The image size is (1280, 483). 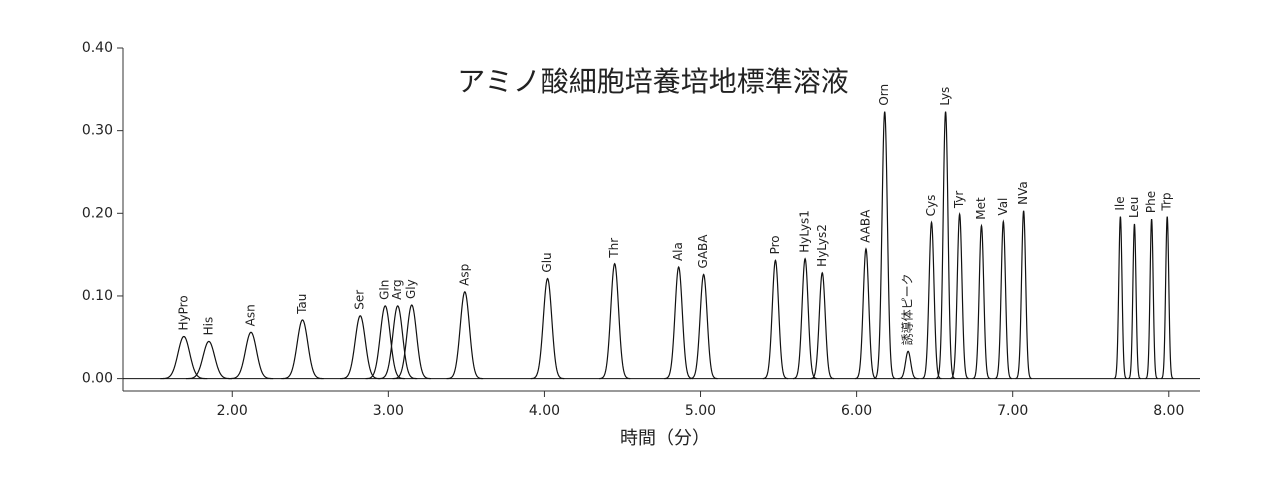 What do you see at coordinates (703, 251) in the screenshot?
I see `peak-label: GABA` at bounding box center [703, 251].